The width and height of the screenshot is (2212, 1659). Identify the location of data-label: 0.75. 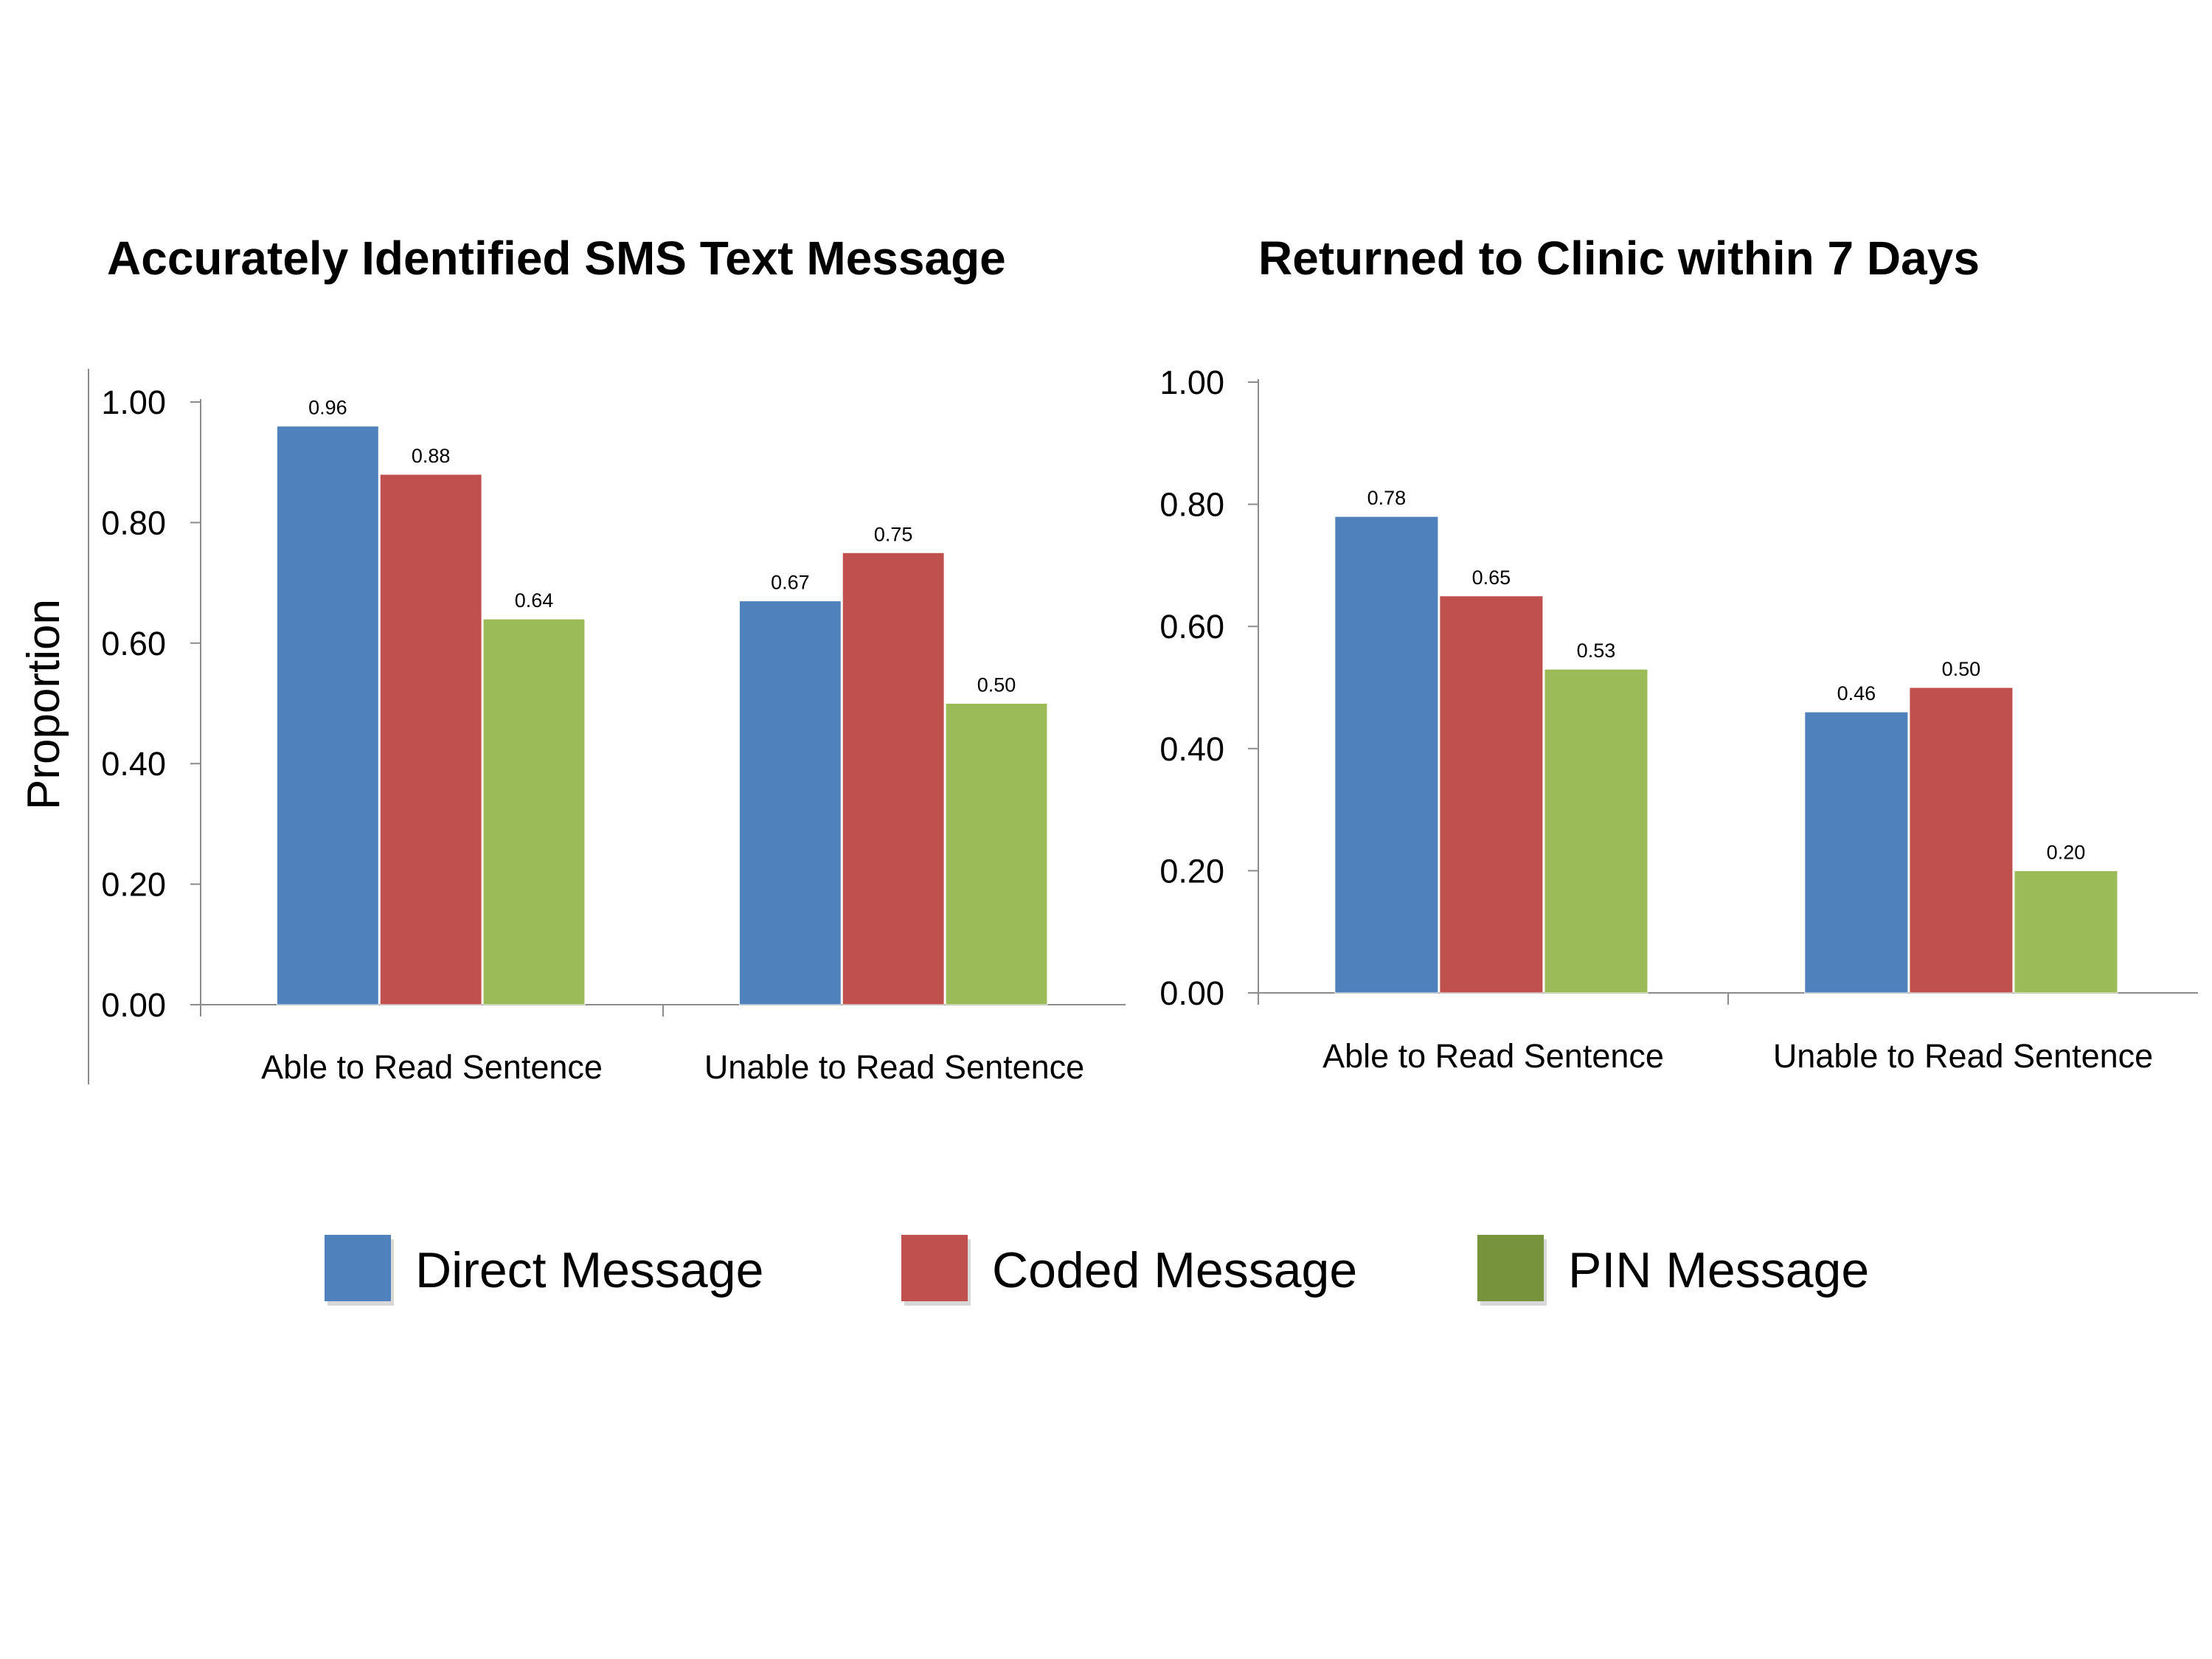
(894, 534).